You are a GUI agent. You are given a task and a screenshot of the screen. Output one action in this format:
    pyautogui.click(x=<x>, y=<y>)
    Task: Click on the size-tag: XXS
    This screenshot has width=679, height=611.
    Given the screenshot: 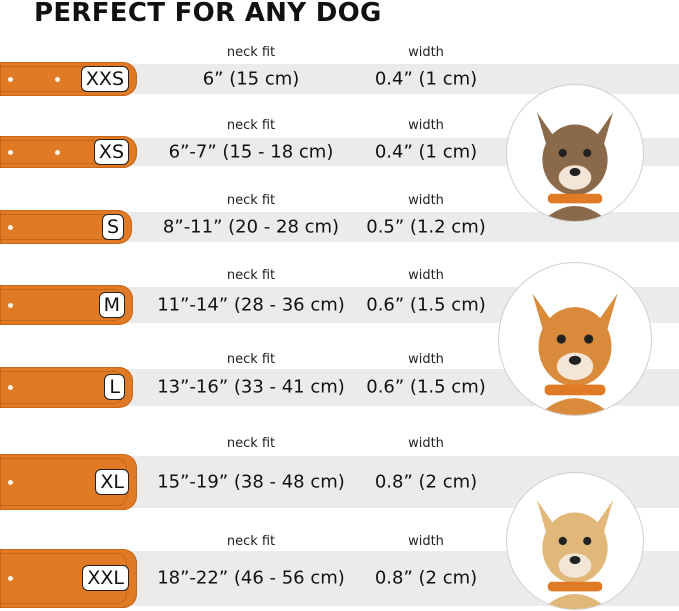 What is the action you would take?
    pyautogui.click(x=104, y=79)
    